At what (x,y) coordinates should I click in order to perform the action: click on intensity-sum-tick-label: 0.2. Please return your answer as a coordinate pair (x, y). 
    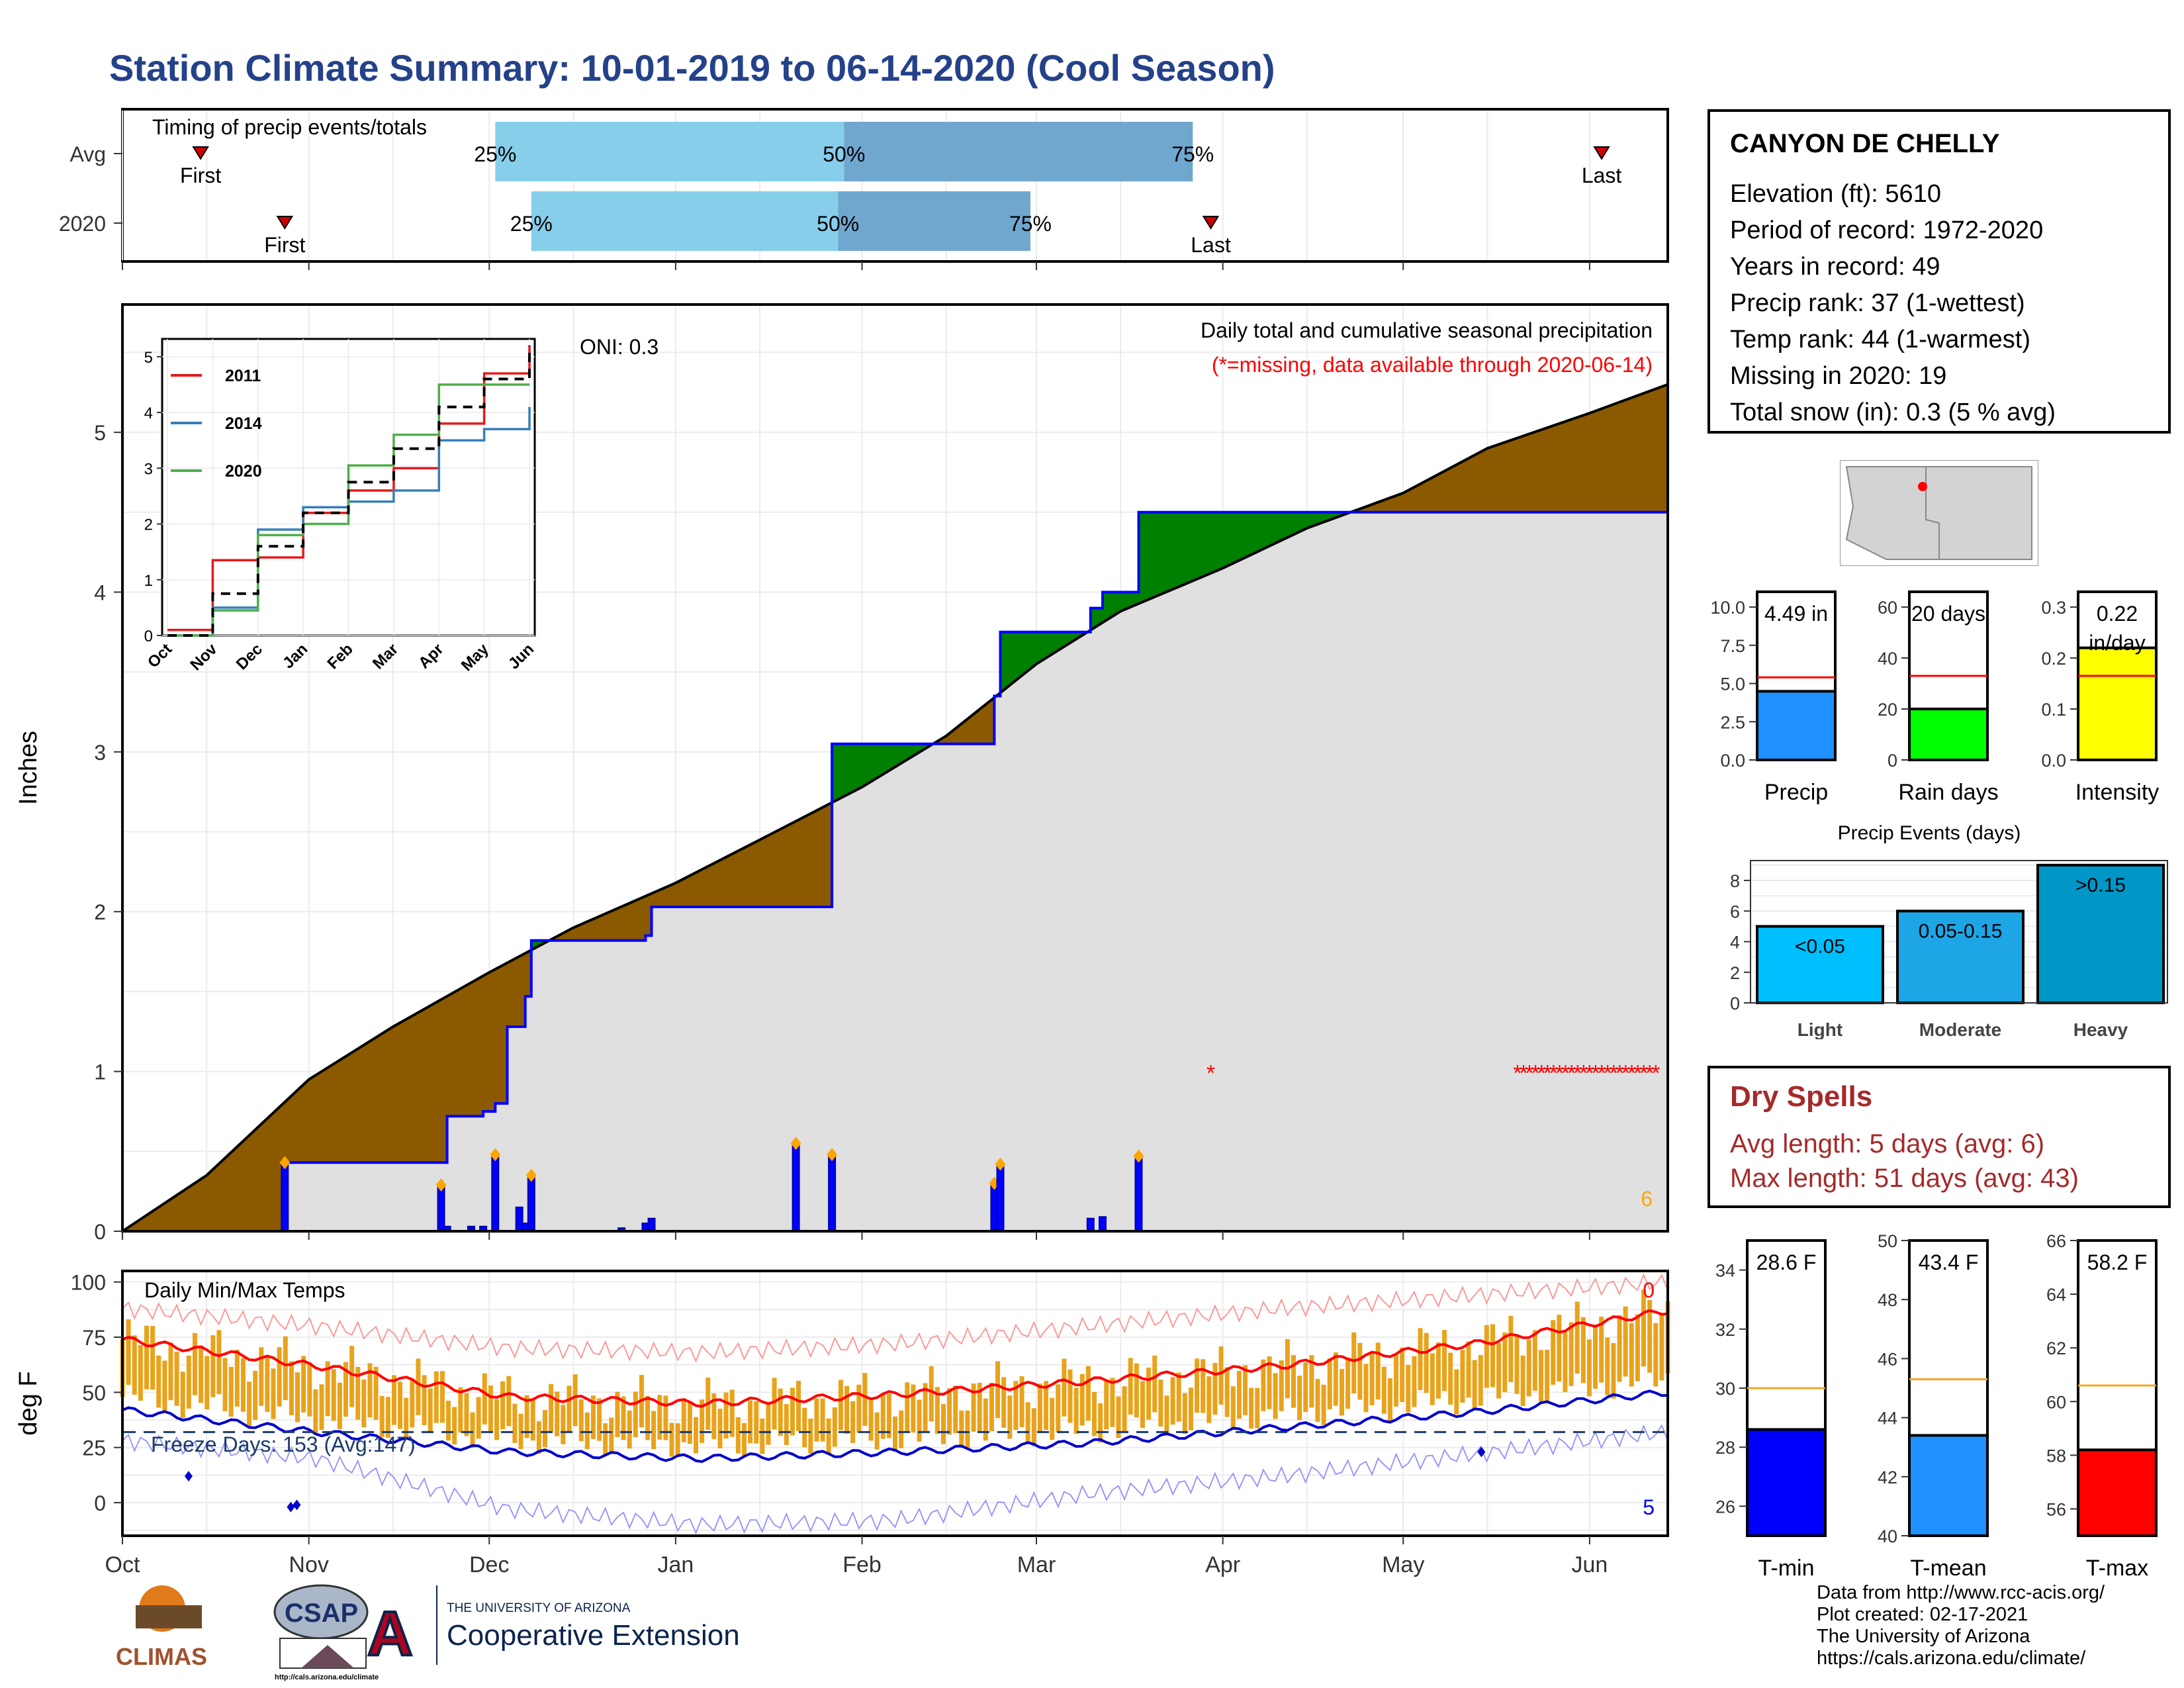
    Looking at the image, I should click on (2053, 659).